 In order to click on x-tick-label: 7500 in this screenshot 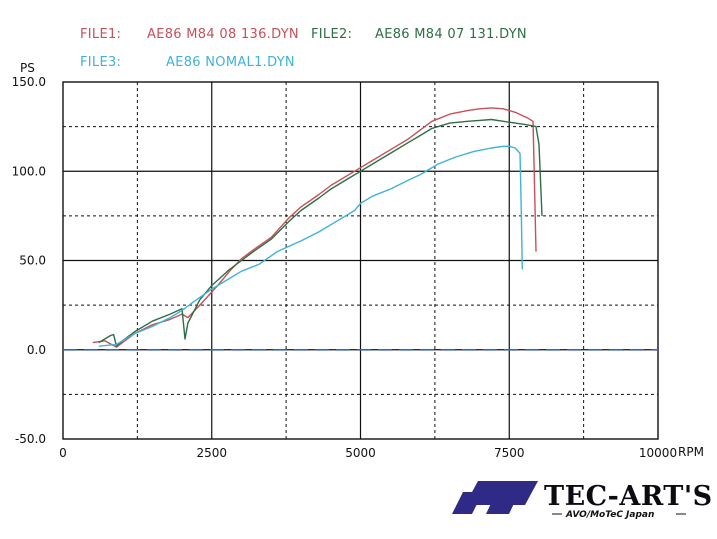, I will do `click(509, 453)`.